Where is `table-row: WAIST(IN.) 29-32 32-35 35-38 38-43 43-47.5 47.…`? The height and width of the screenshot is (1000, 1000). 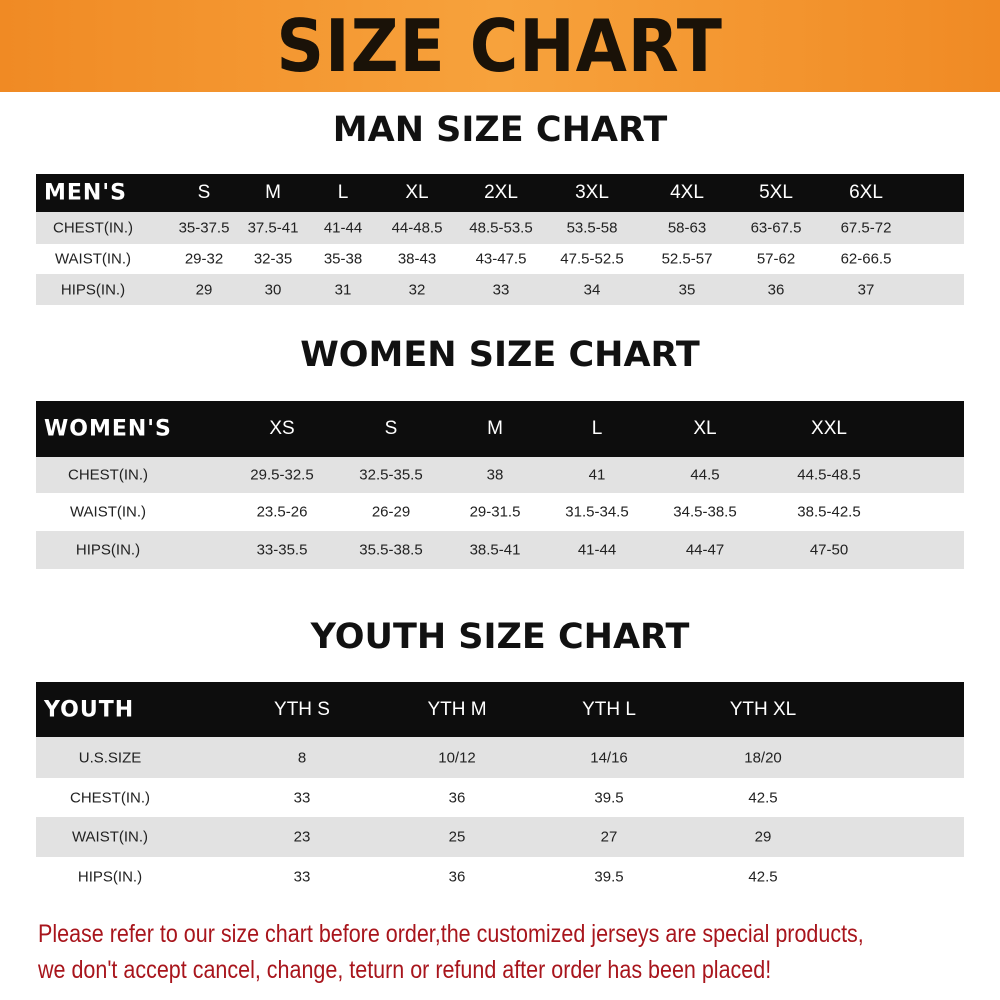 table-row: WAIST(IN.) 29-32 32-35 35-38 38-43 43-47.5 47.… is located at coordinates (500, 259).